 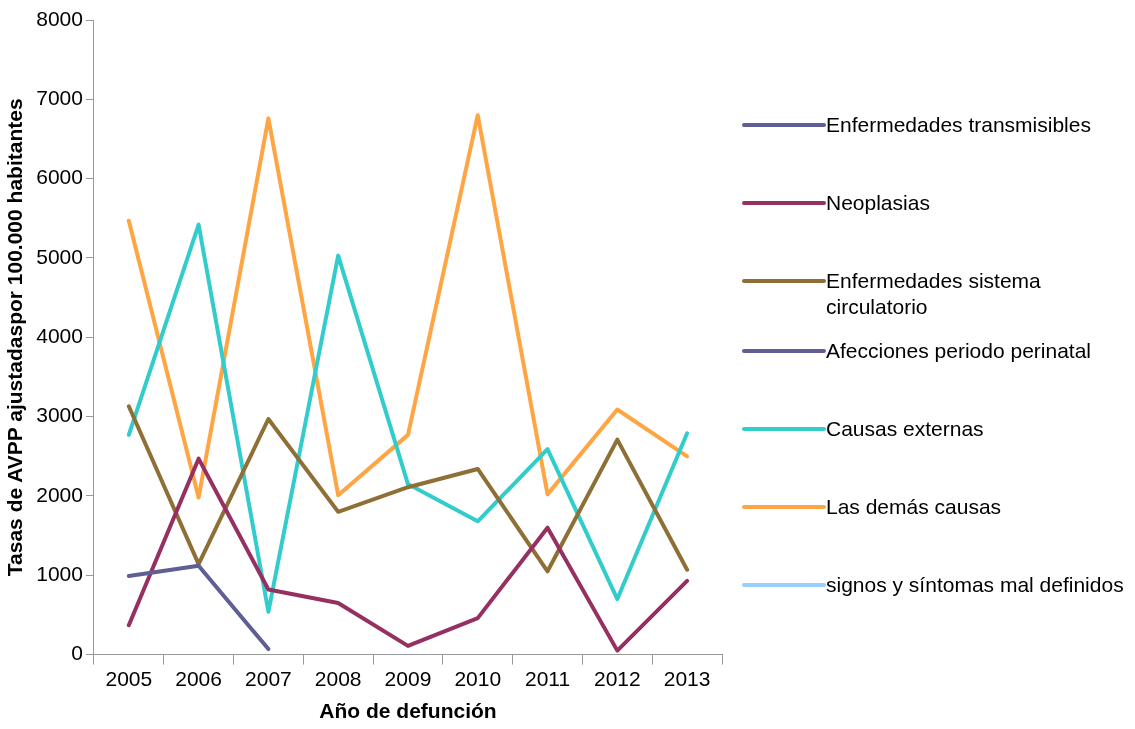 I want to click on x-tick-label: 2008, so click(x=338, y=678).